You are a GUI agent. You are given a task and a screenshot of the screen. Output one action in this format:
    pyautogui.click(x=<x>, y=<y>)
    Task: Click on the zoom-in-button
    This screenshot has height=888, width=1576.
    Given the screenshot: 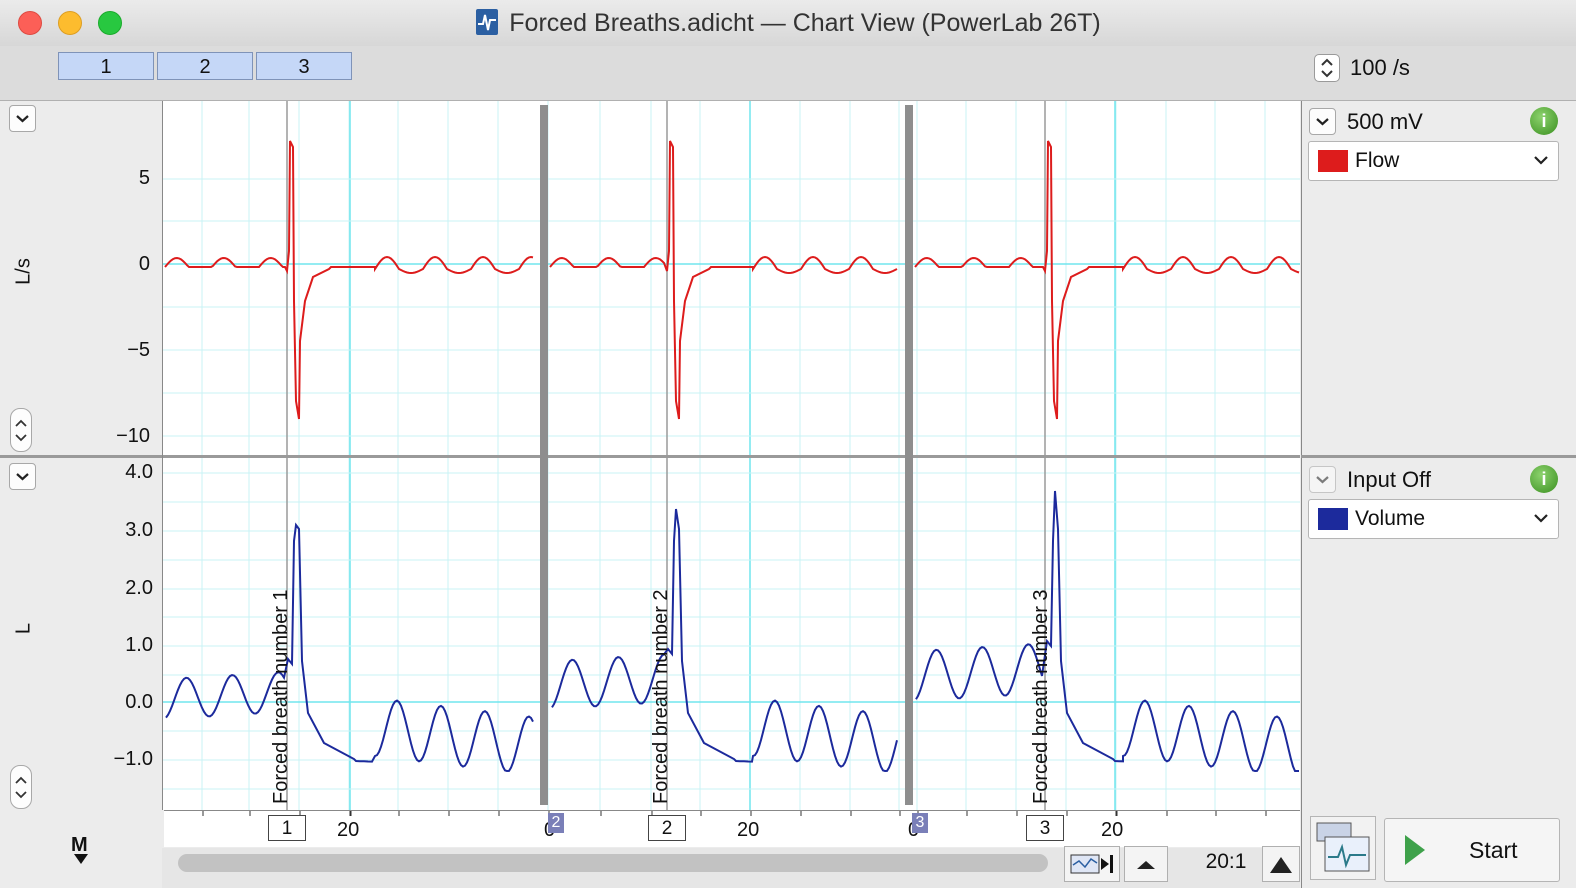 What is the action you would take?
    pyautogui.click(x=1281, y=864)
    